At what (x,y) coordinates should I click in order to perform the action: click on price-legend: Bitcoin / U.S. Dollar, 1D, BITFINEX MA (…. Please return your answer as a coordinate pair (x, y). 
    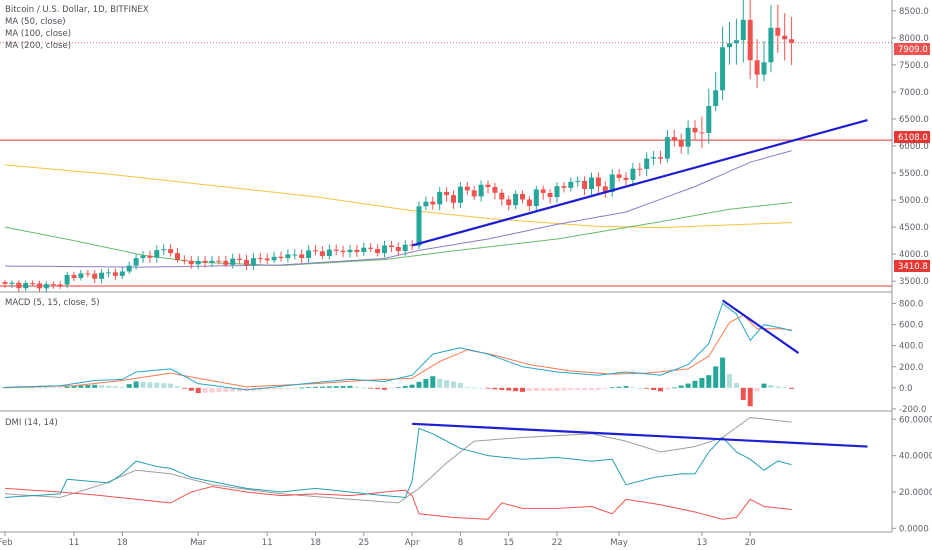
    Looking at the image, I should click on (77, 28).